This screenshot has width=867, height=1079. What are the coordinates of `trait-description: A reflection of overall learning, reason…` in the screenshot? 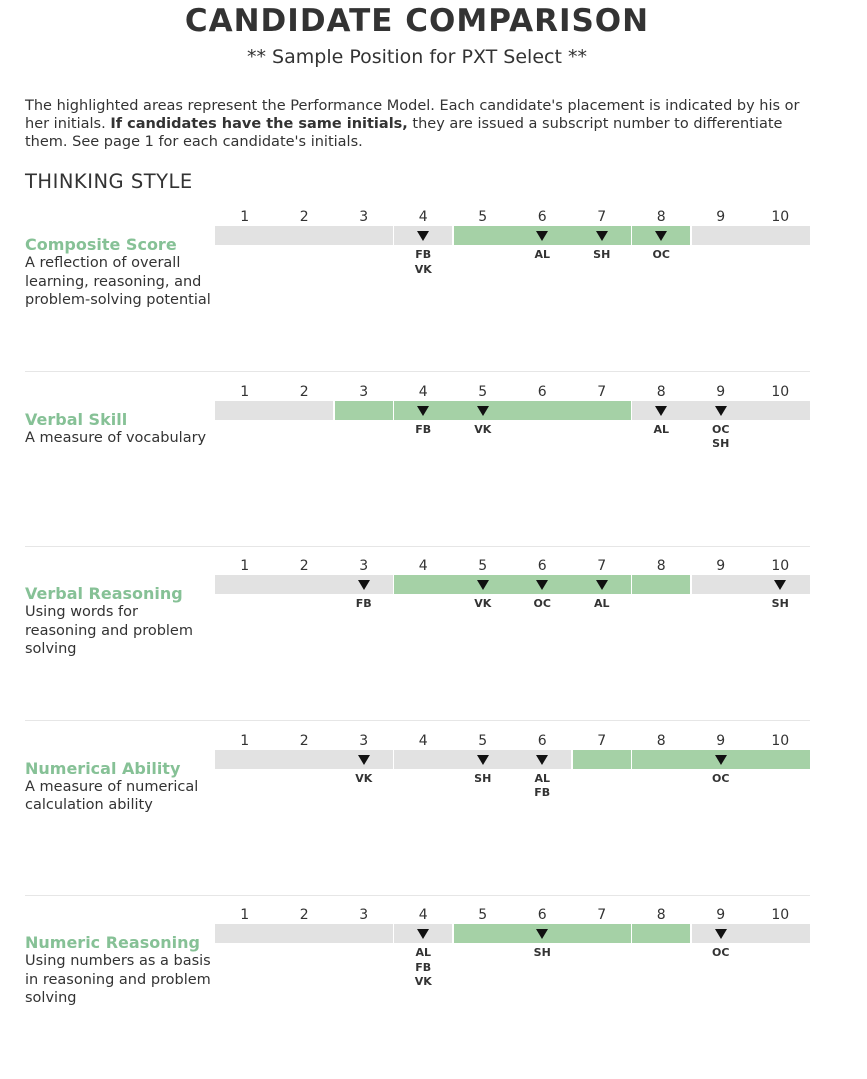 It's located at (118, 281).